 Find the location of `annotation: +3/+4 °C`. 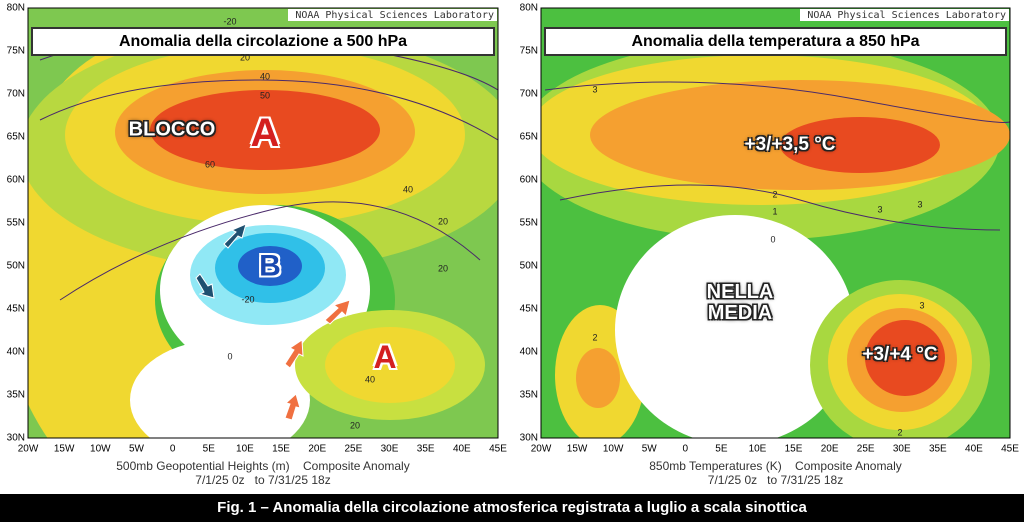

annotation: +3/+4 °C is located at coordinates (900, 355).